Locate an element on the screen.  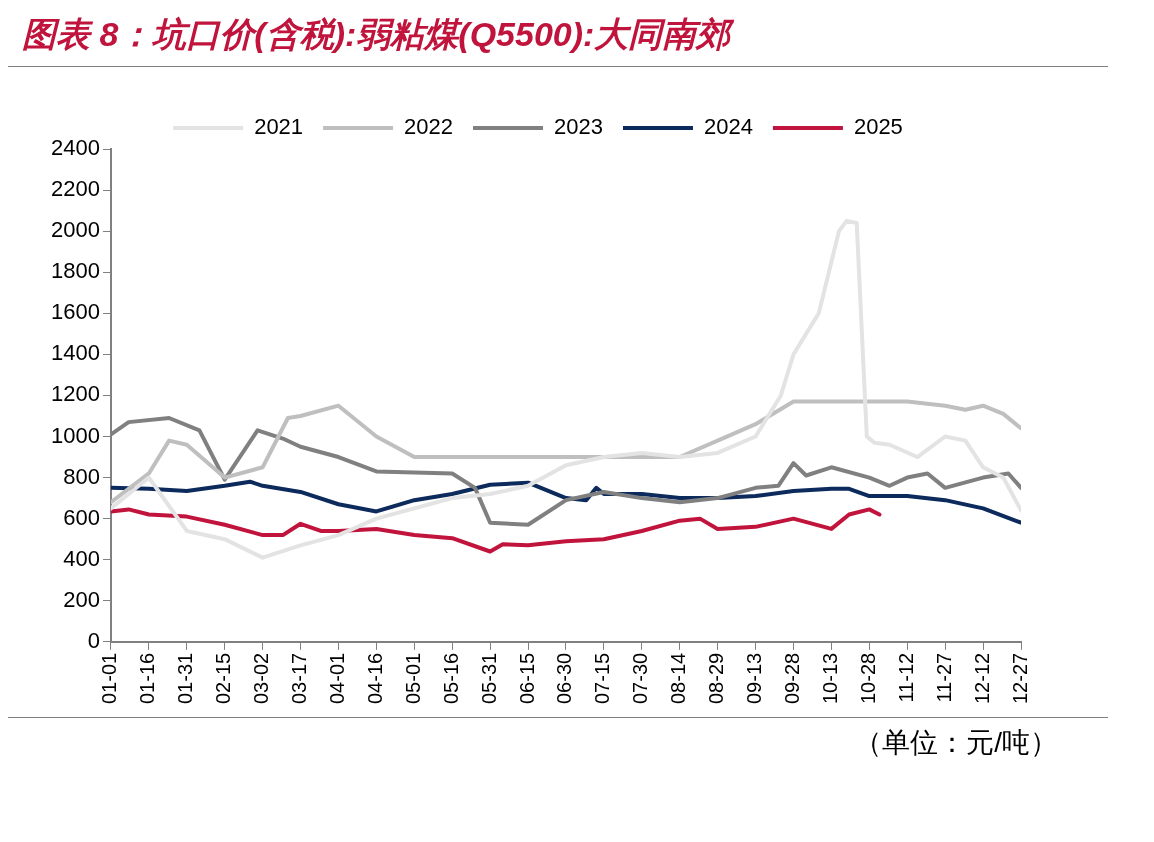
x-tick-label: 05-31 is located at coordinates (488, 678).